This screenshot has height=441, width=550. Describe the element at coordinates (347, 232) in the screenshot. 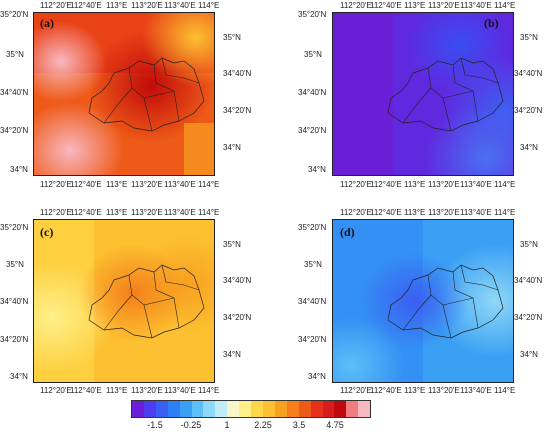

I see `panel-tag: (d)` at that location.